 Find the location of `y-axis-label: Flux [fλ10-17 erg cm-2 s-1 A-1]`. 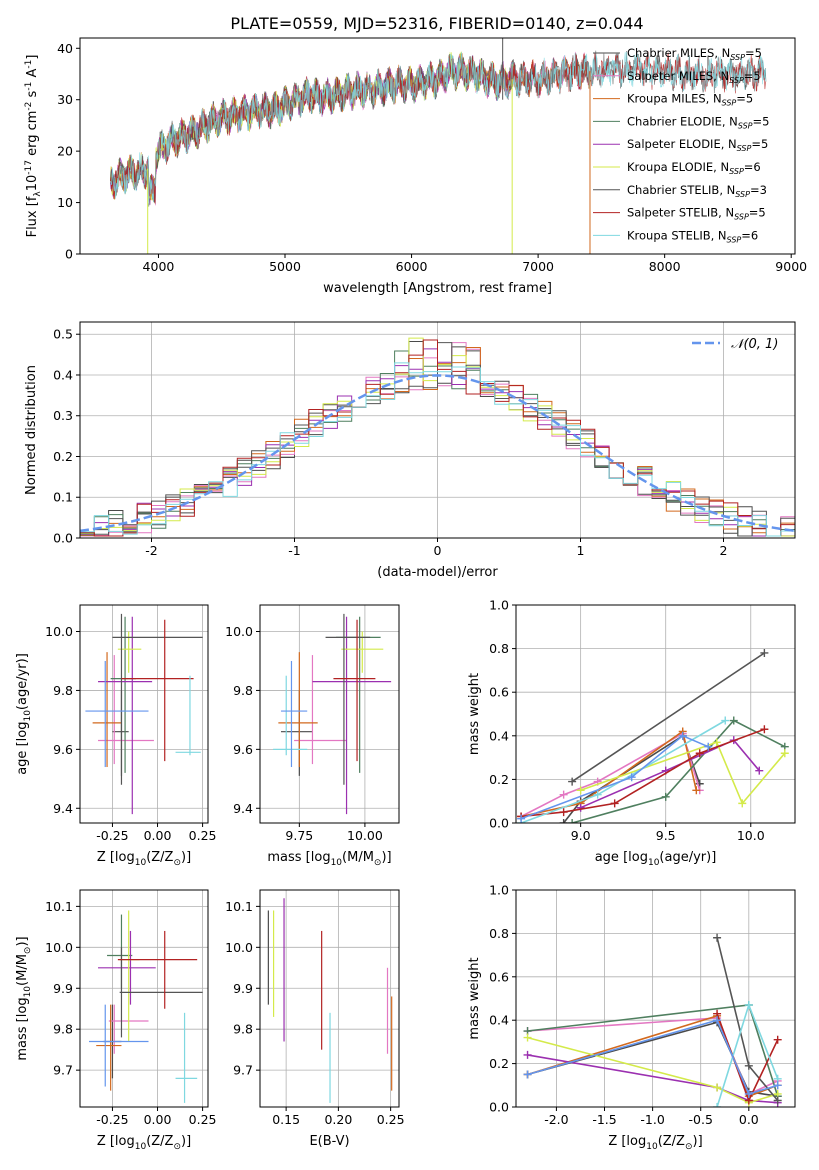

y-axis-label: Flux [fλ10-17 erg cm-2 s-1 A-1] is located at coordinates (33, 146).